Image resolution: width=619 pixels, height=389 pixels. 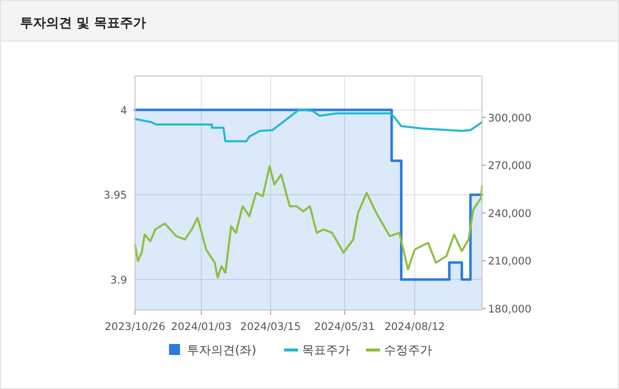 What do you see at coordinates (118, 280) in the screenshot?
I see `y-tick-label: 3.9` at bounding box center [118, 280].